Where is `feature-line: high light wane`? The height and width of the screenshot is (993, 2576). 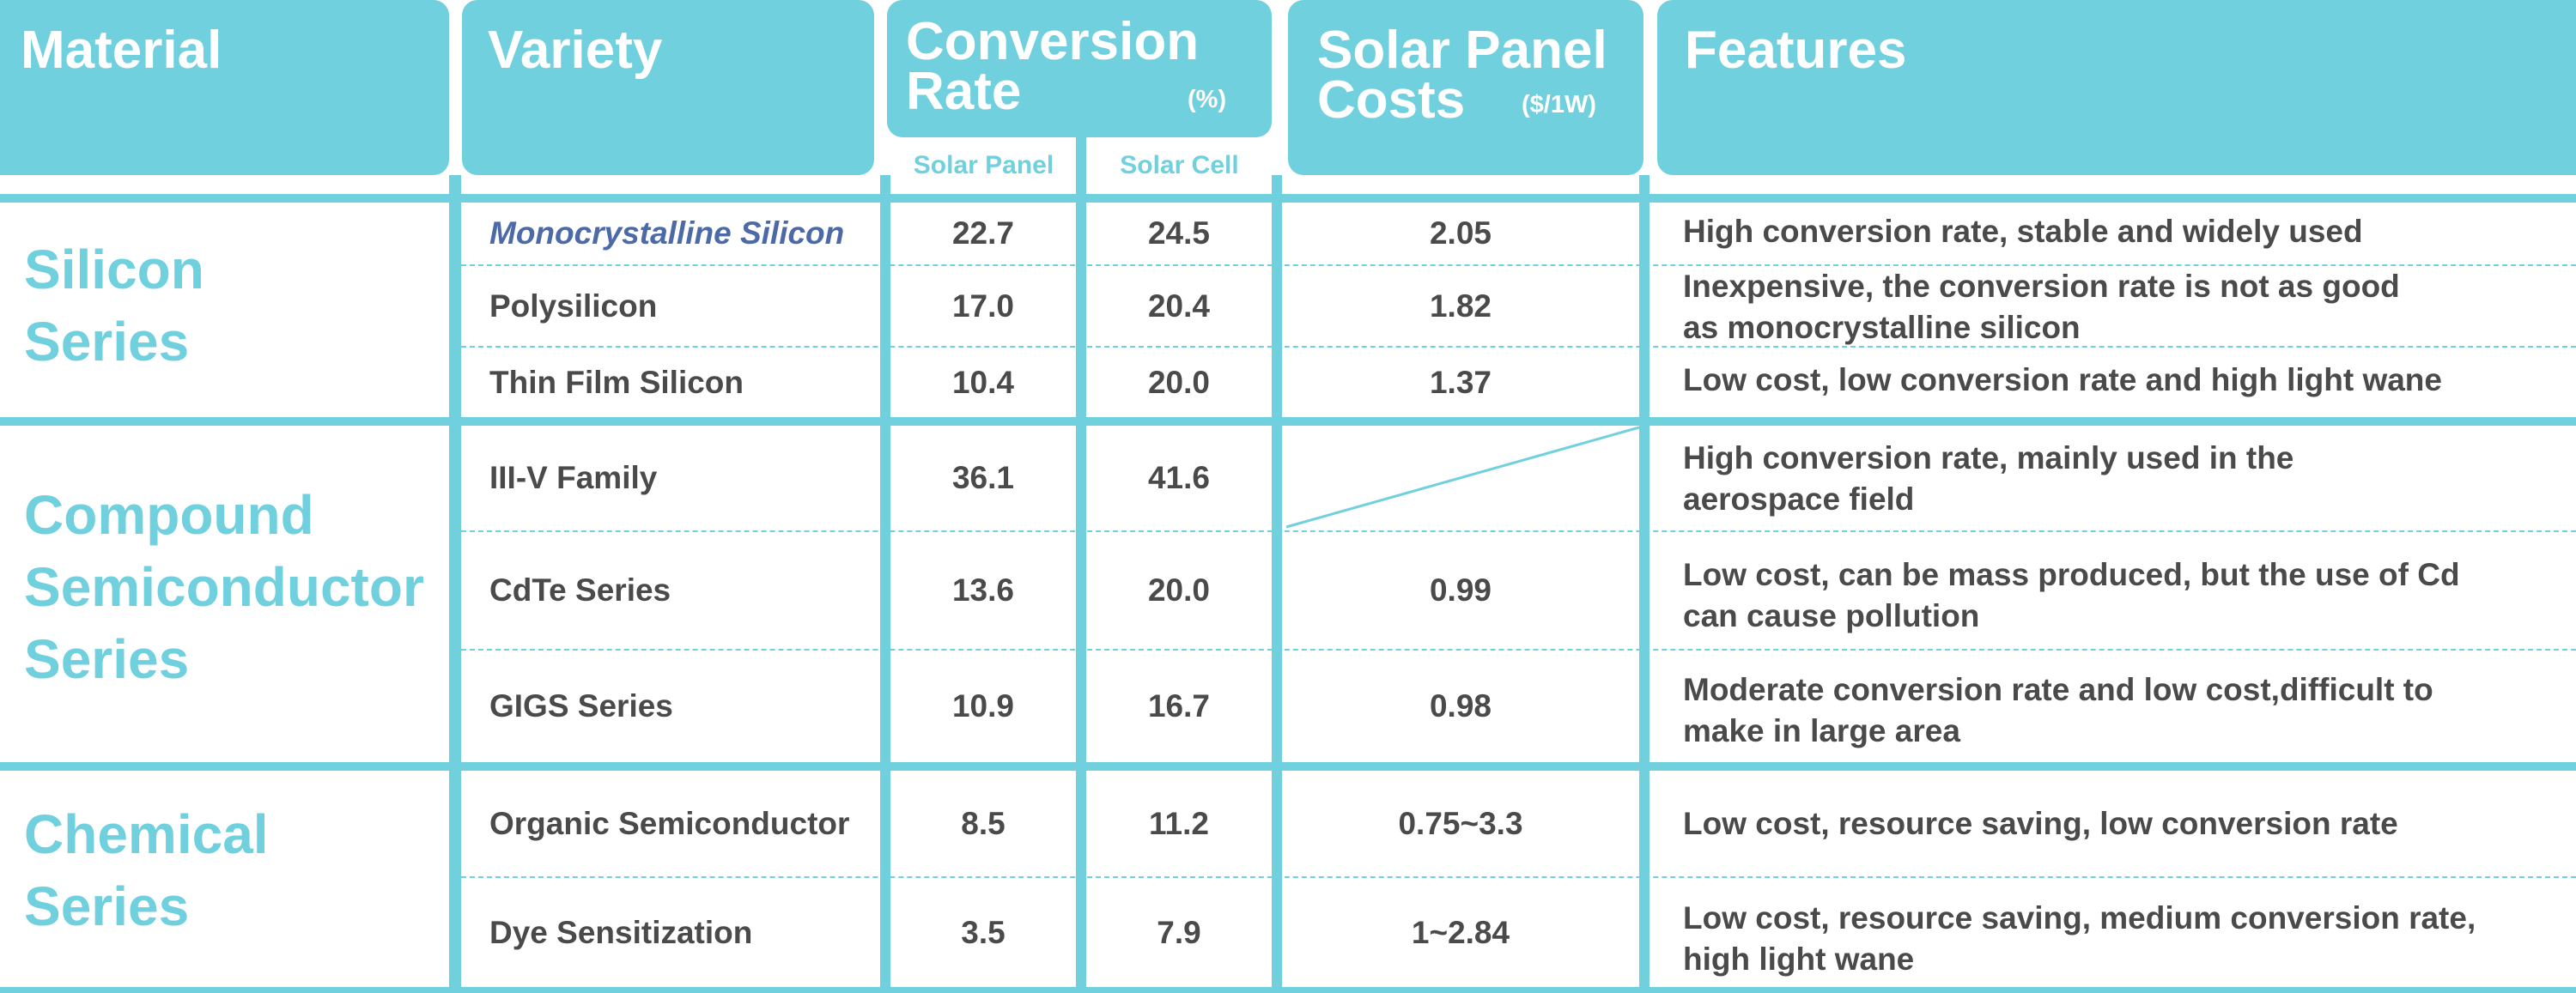 feature-line: high light wane is located at coordinates (1799, 959).